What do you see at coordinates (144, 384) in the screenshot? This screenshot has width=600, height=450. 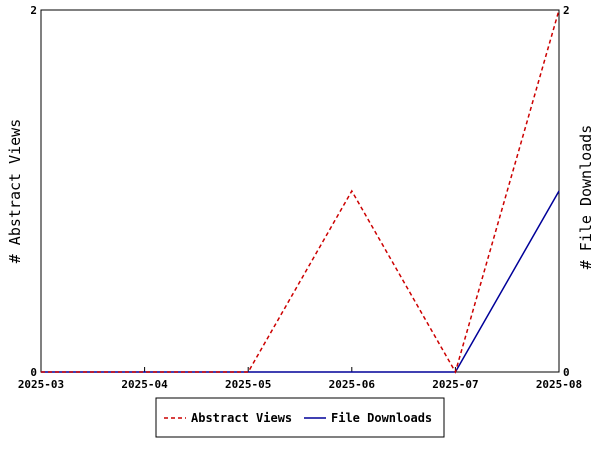 I see `x-tick-label: 2025-04` at bounding box center [144, 384].